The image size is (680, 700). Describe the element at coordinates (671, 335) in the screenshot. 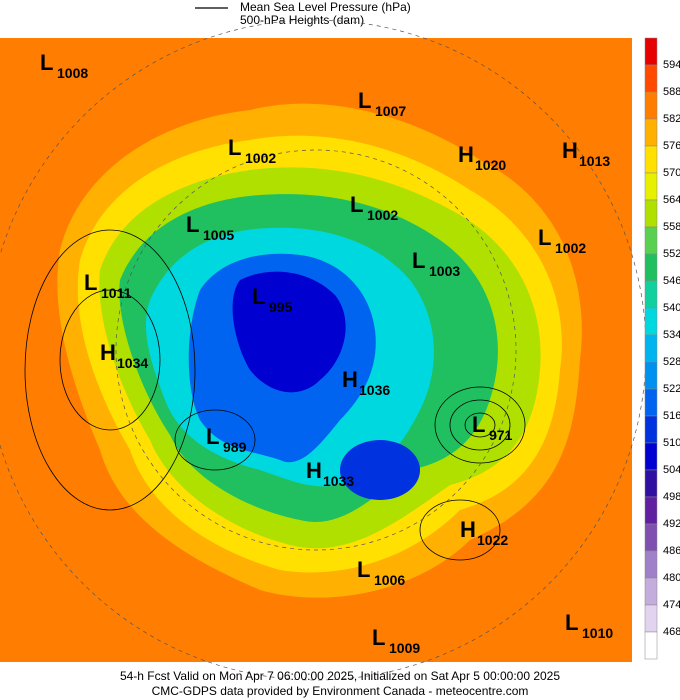

I see `colorbar-tick-label: 534` at that location.